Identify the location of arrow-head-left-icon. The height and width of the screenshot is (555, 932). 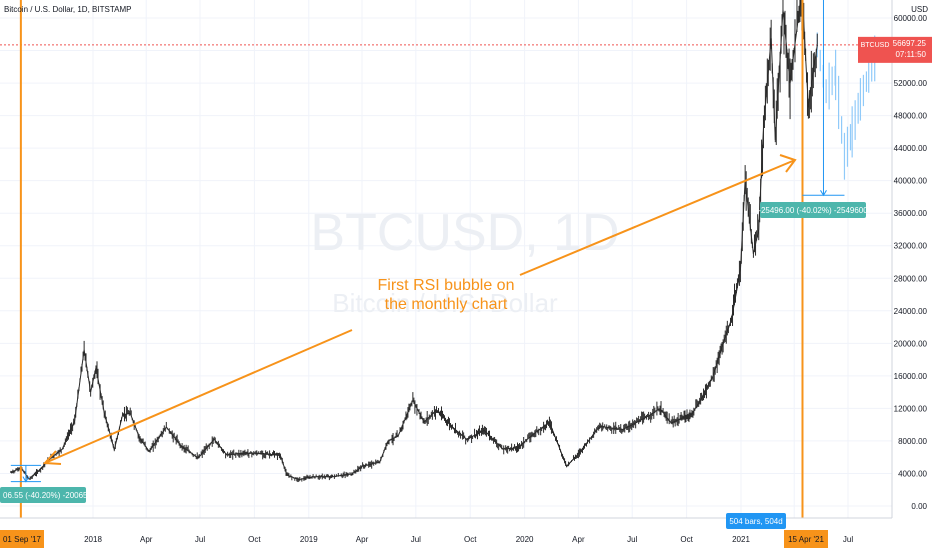
(52, 457).